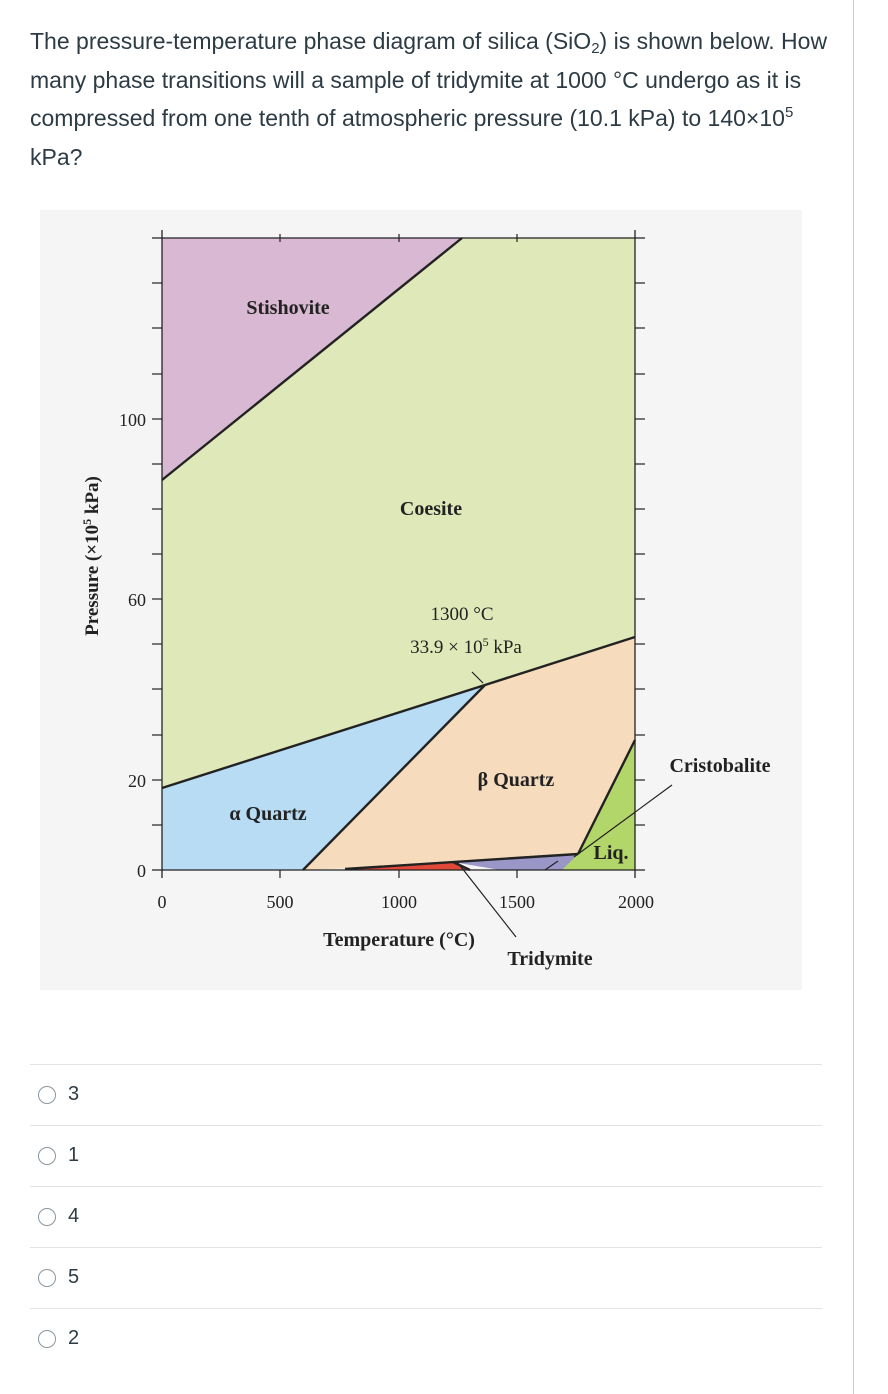 Image resolution: width=888 pixels, height=1394 pixels. I want to click on right-axis-ticks, so click(640, 554).